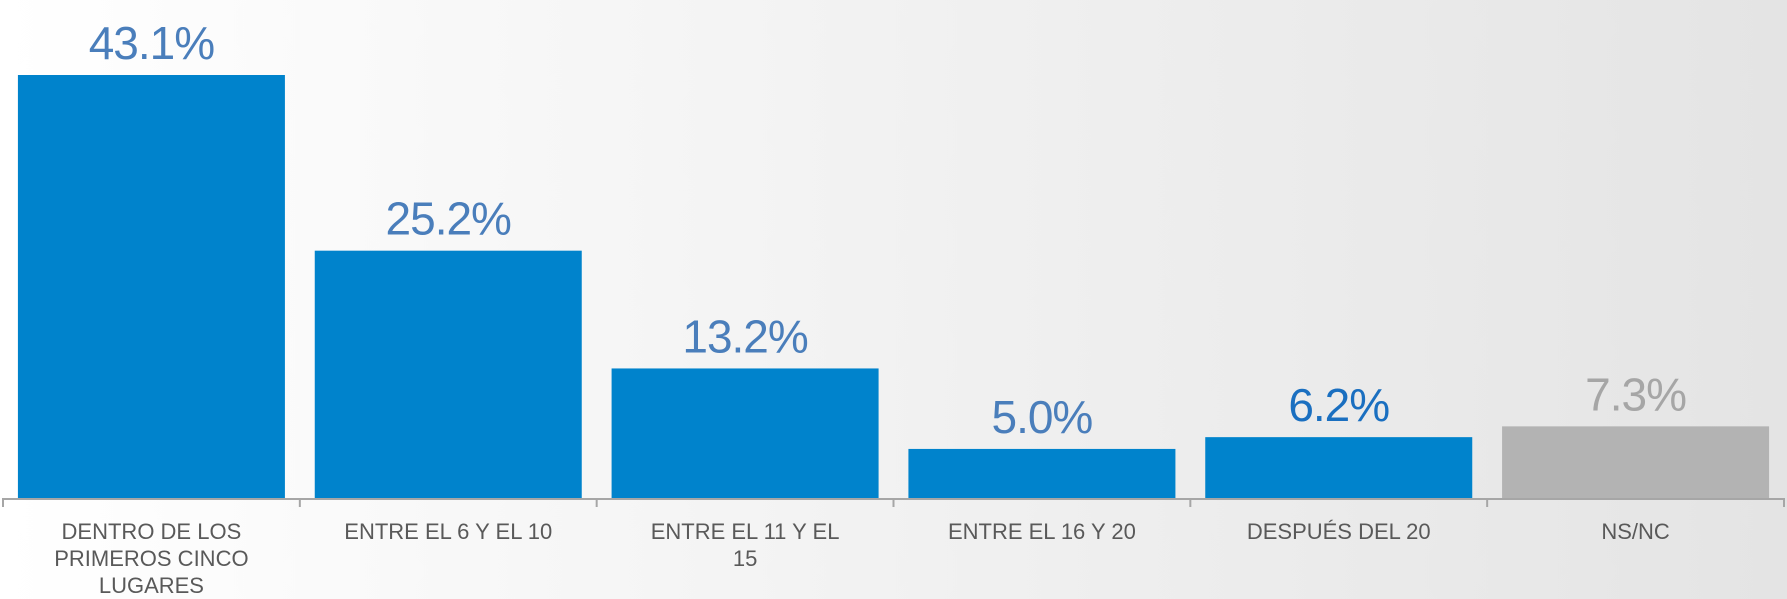  Describe the element at coordinates (152, 43) in the screenshot. I see `value-label: 43.1%` at that location.